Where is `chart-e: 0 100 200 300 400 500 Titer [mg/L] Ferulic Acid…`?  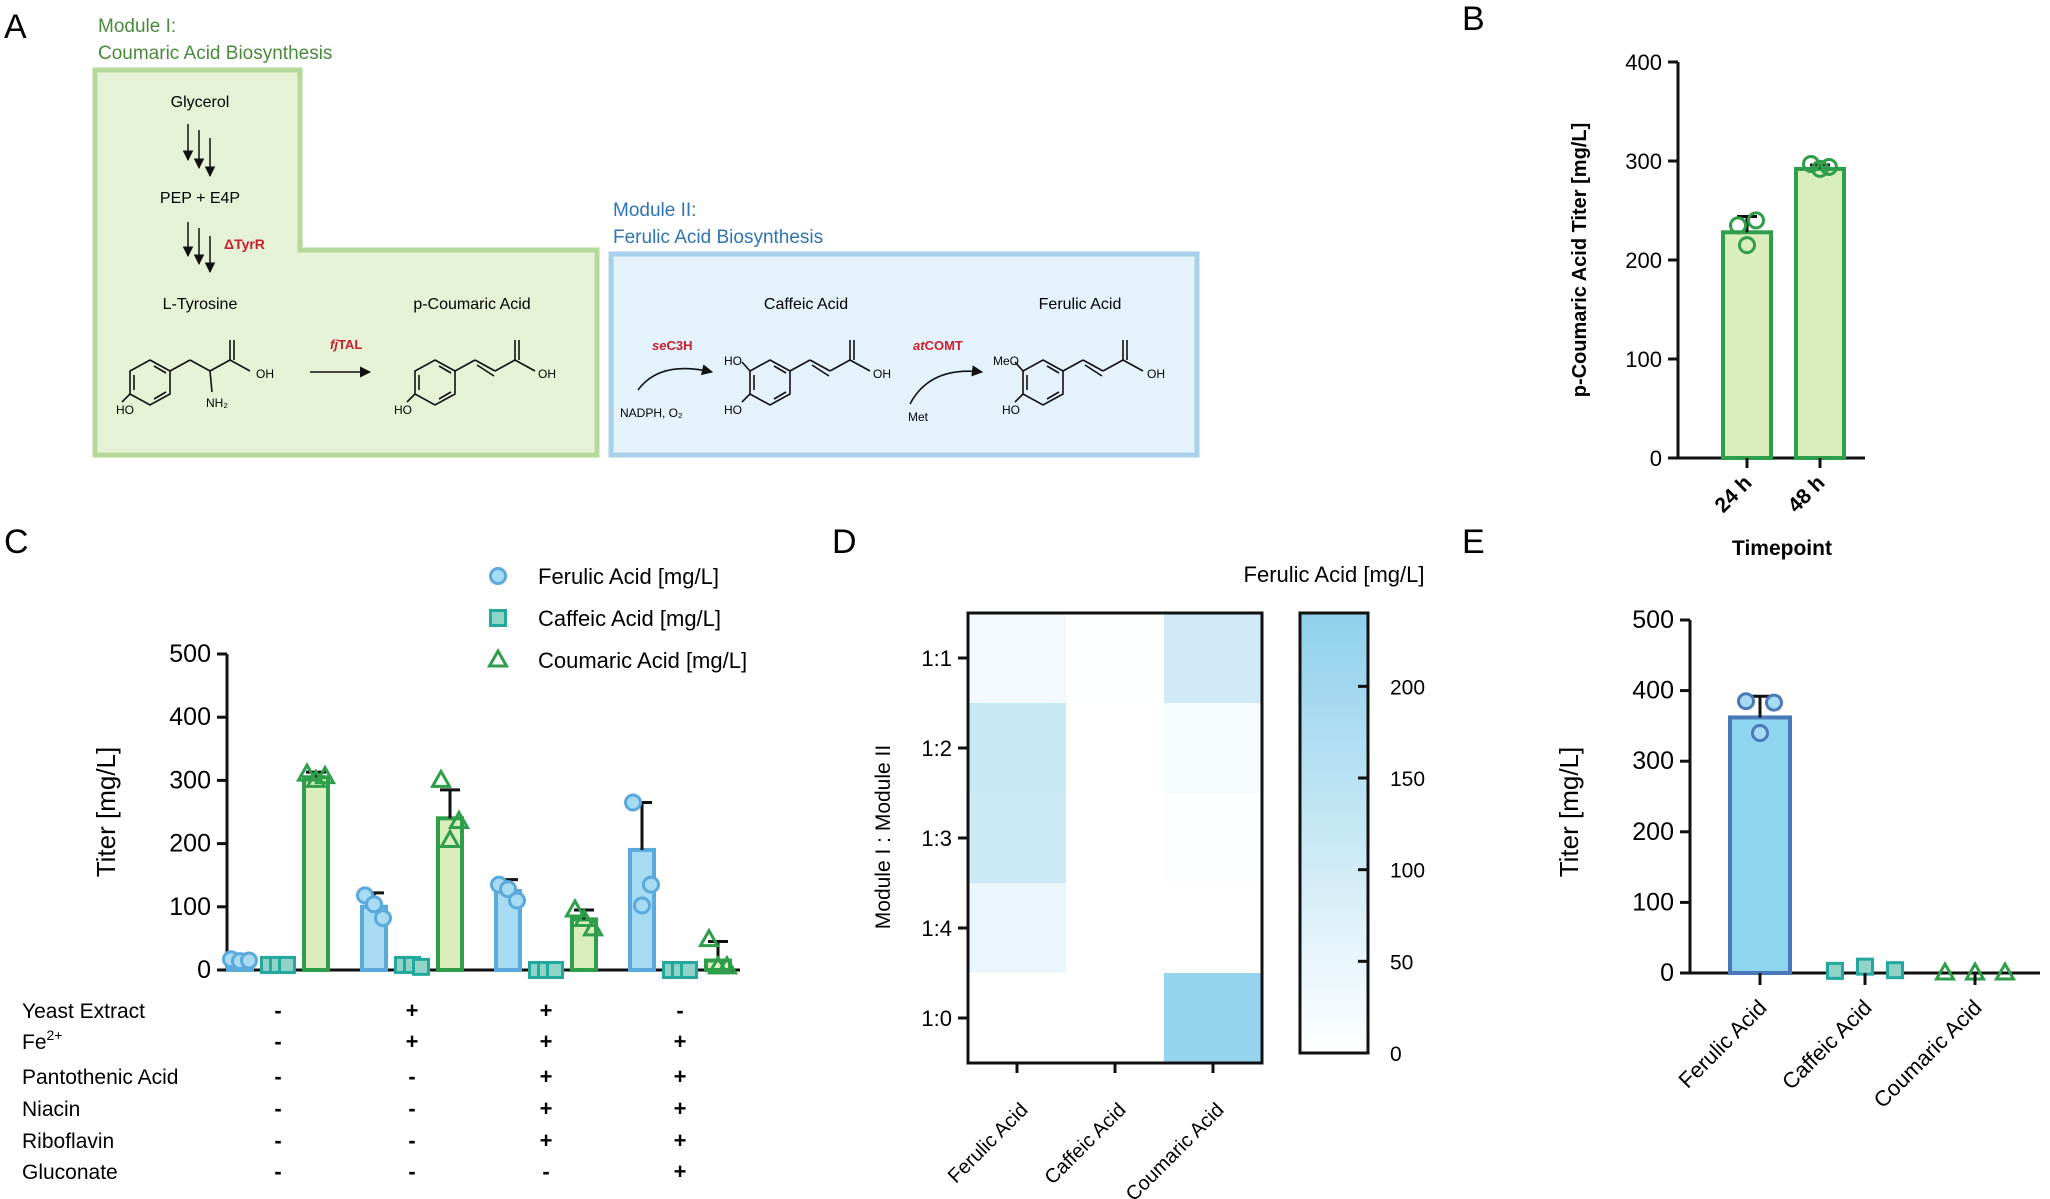 chart-e: 0 100 200 300 400 500 Titer [mg/L] Ferulic Acid… is located at coordinates (1797, 859).